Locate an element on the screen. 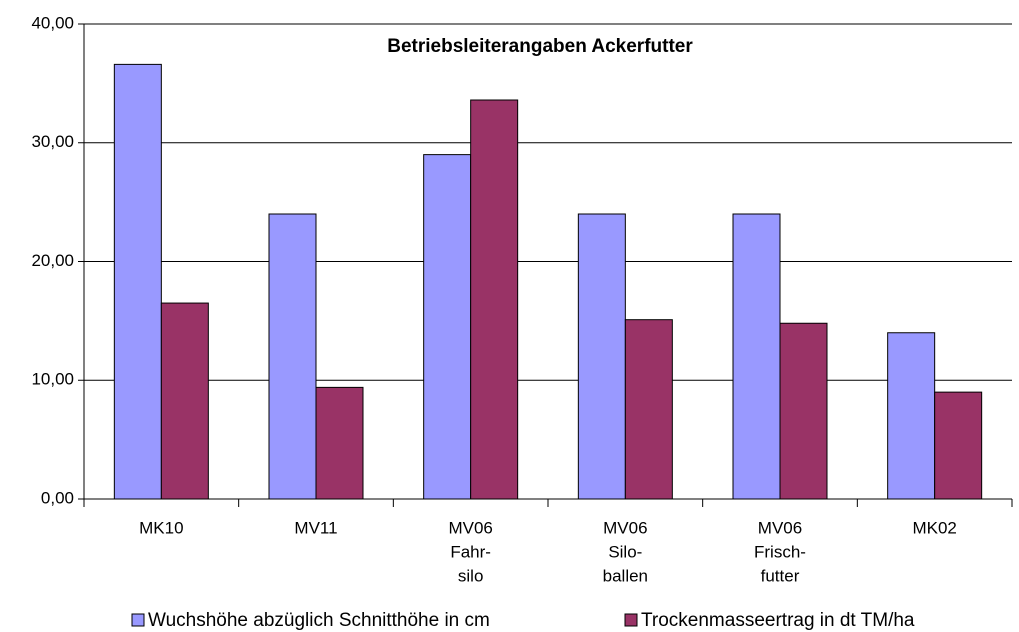 The image size is (1019, 632). x-tick-label: futter is located at coordinates (780, 575).